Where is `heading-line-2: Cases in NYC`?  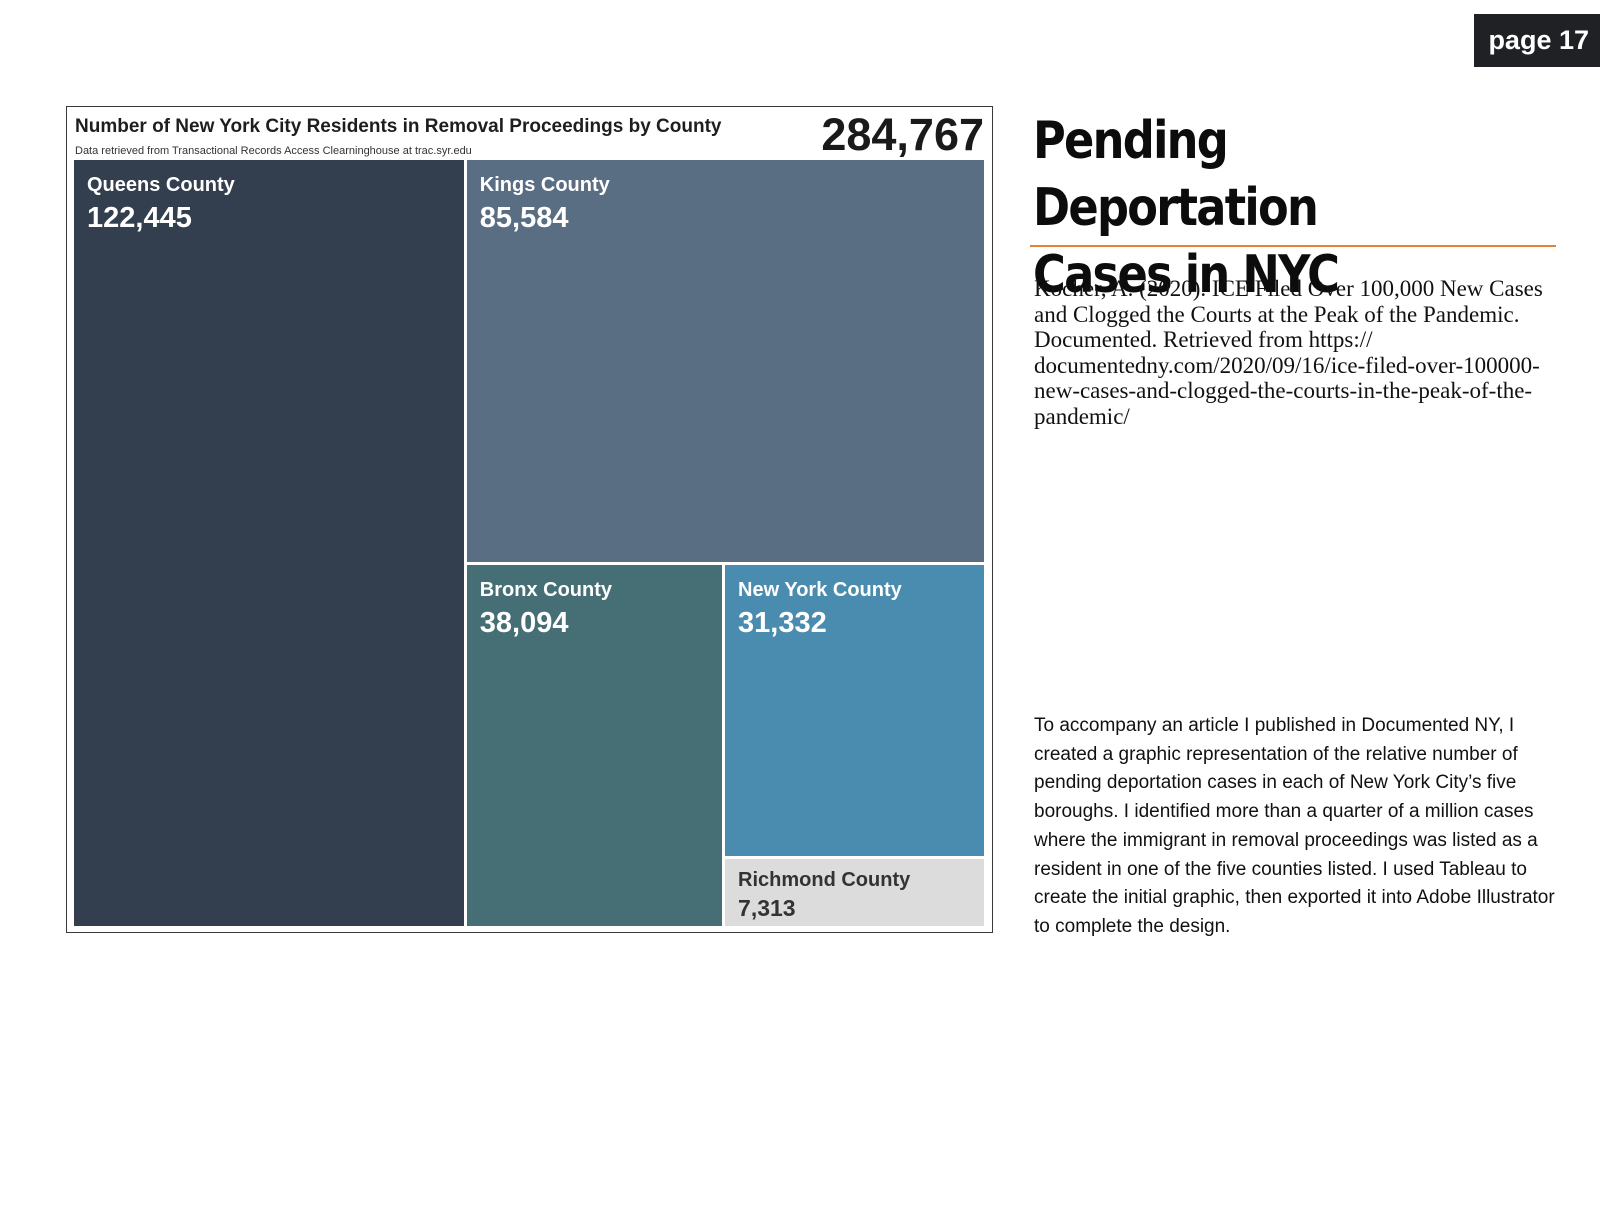
heading-line-2: Cases in NYC is located at coordinates (1186, 275).